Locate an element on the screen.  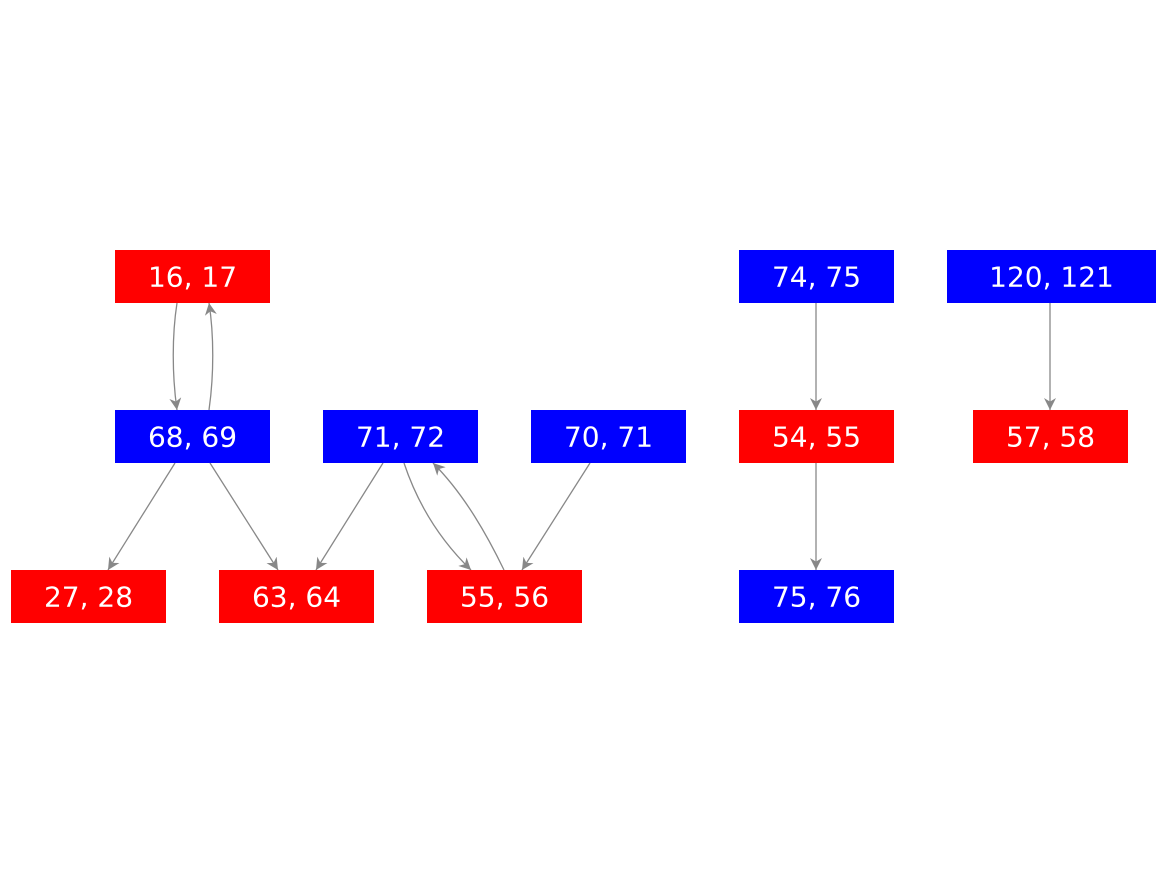
node-label: 74, 75 is located at coordinates (816, 277).